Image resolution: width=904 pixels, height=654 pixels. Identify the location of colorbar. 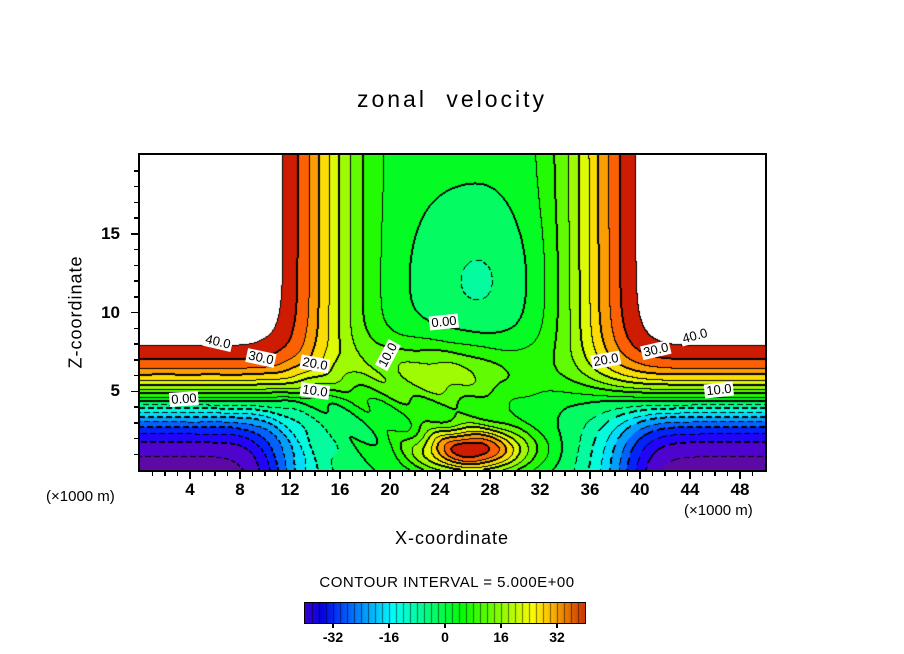
(445, 613).